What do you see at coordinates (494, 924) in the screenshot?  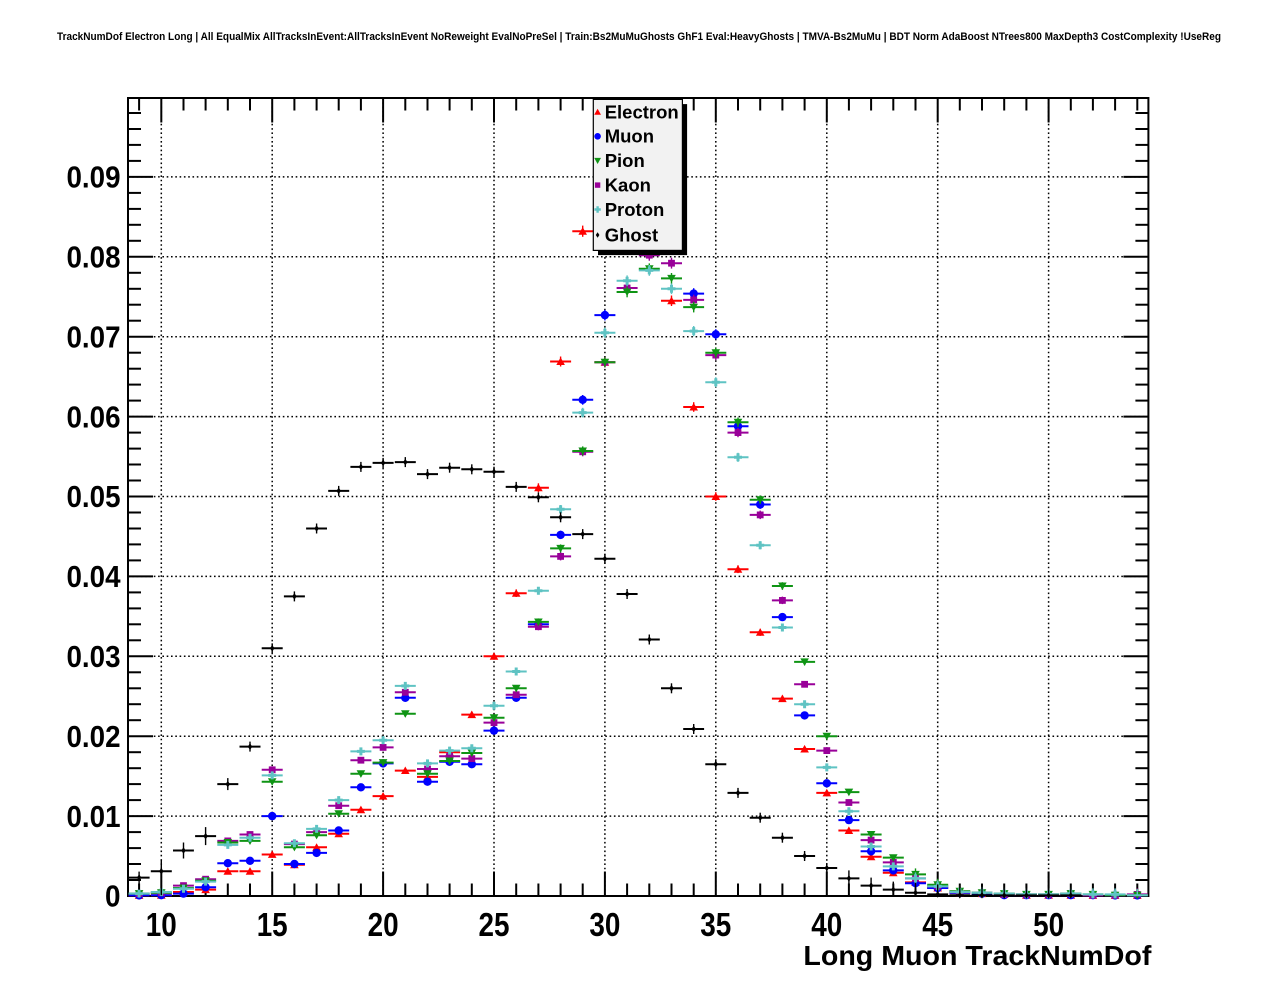 I see `svg-text: 25` at bounding box center [494, 924].